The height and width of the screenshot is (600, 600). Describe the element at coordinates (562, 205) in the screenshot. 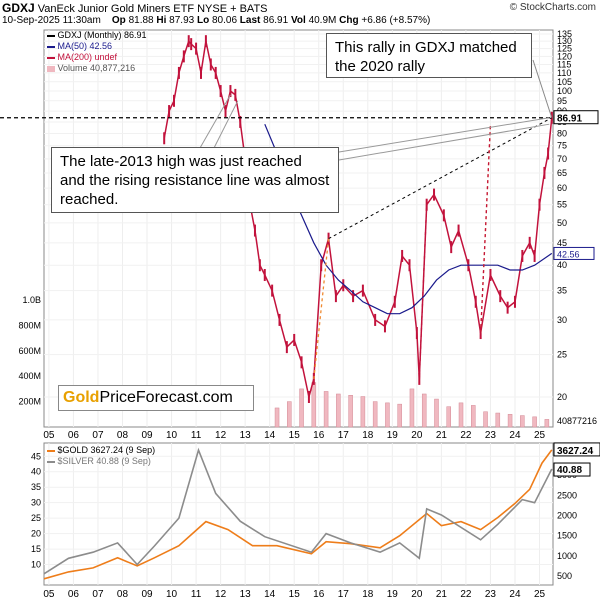

I see `right-tick-label: 55` at that location.